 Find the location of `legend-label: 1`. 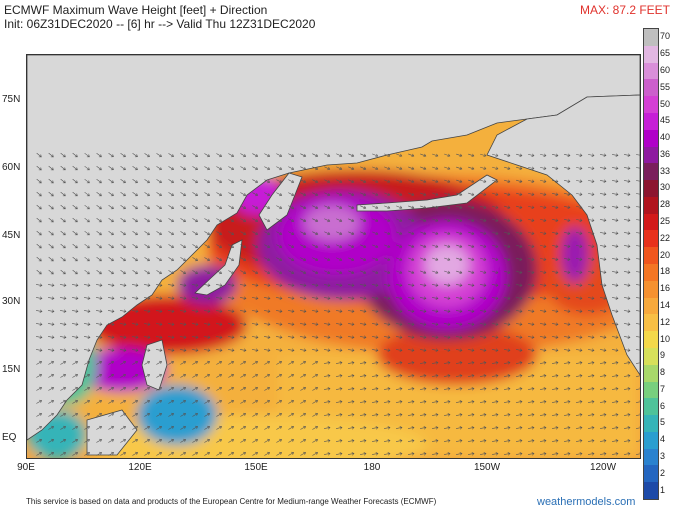

legend-label: 1 is located at coordinates (663, 489).